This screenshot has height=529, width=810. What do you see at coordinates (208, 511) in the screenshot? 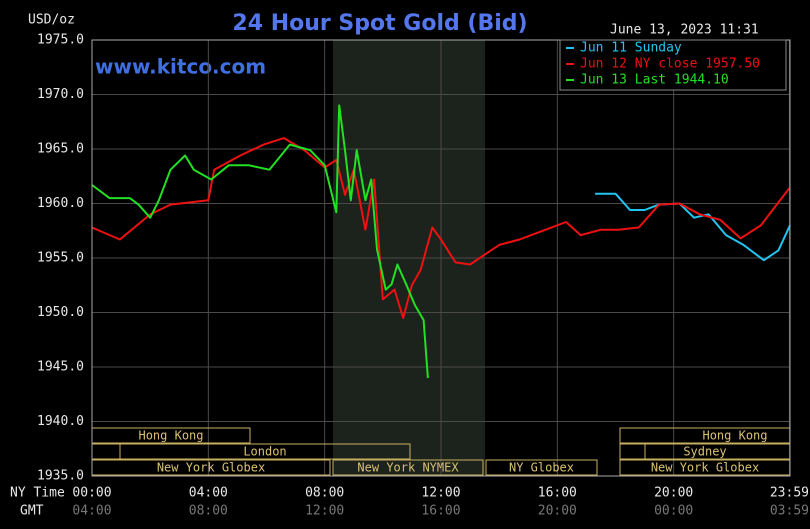
I see `gmt-tick-label: 08:00` at bounding box center [208, 511].